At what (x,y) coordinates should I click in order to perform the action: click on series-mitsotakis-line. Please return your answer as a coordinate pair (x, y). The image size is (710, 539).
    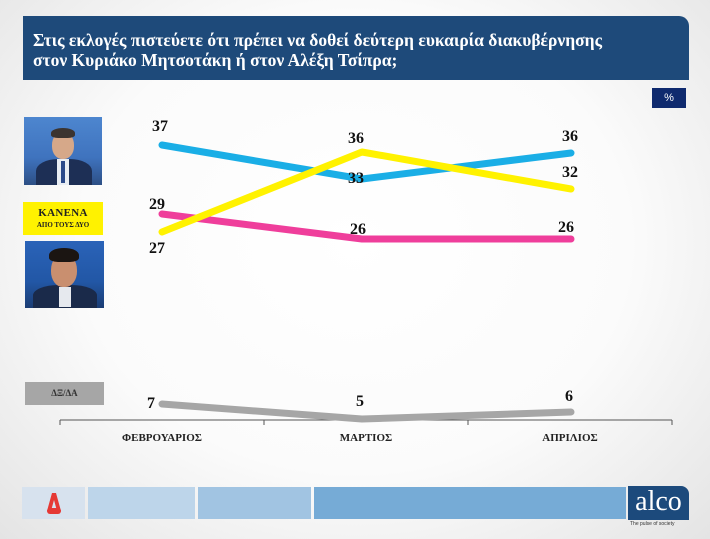
    Looking at the image, I should click on (366, 162).